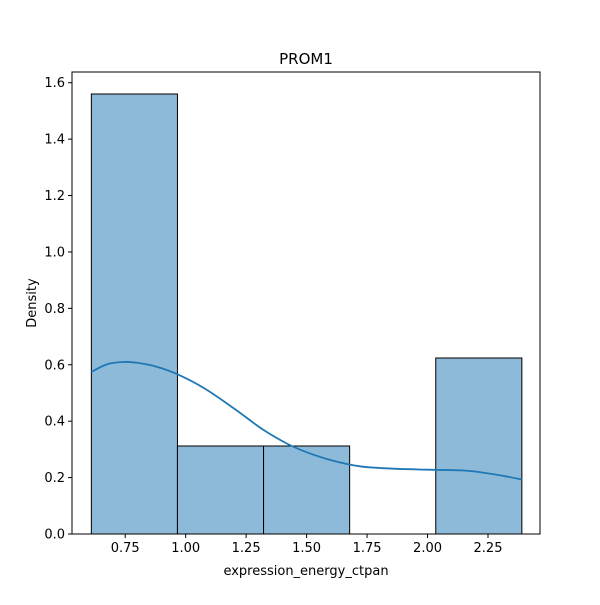  Describe the element at coordinates (185, 548) in the screenshot. I see `x-tick-label: 1.00` at that location.